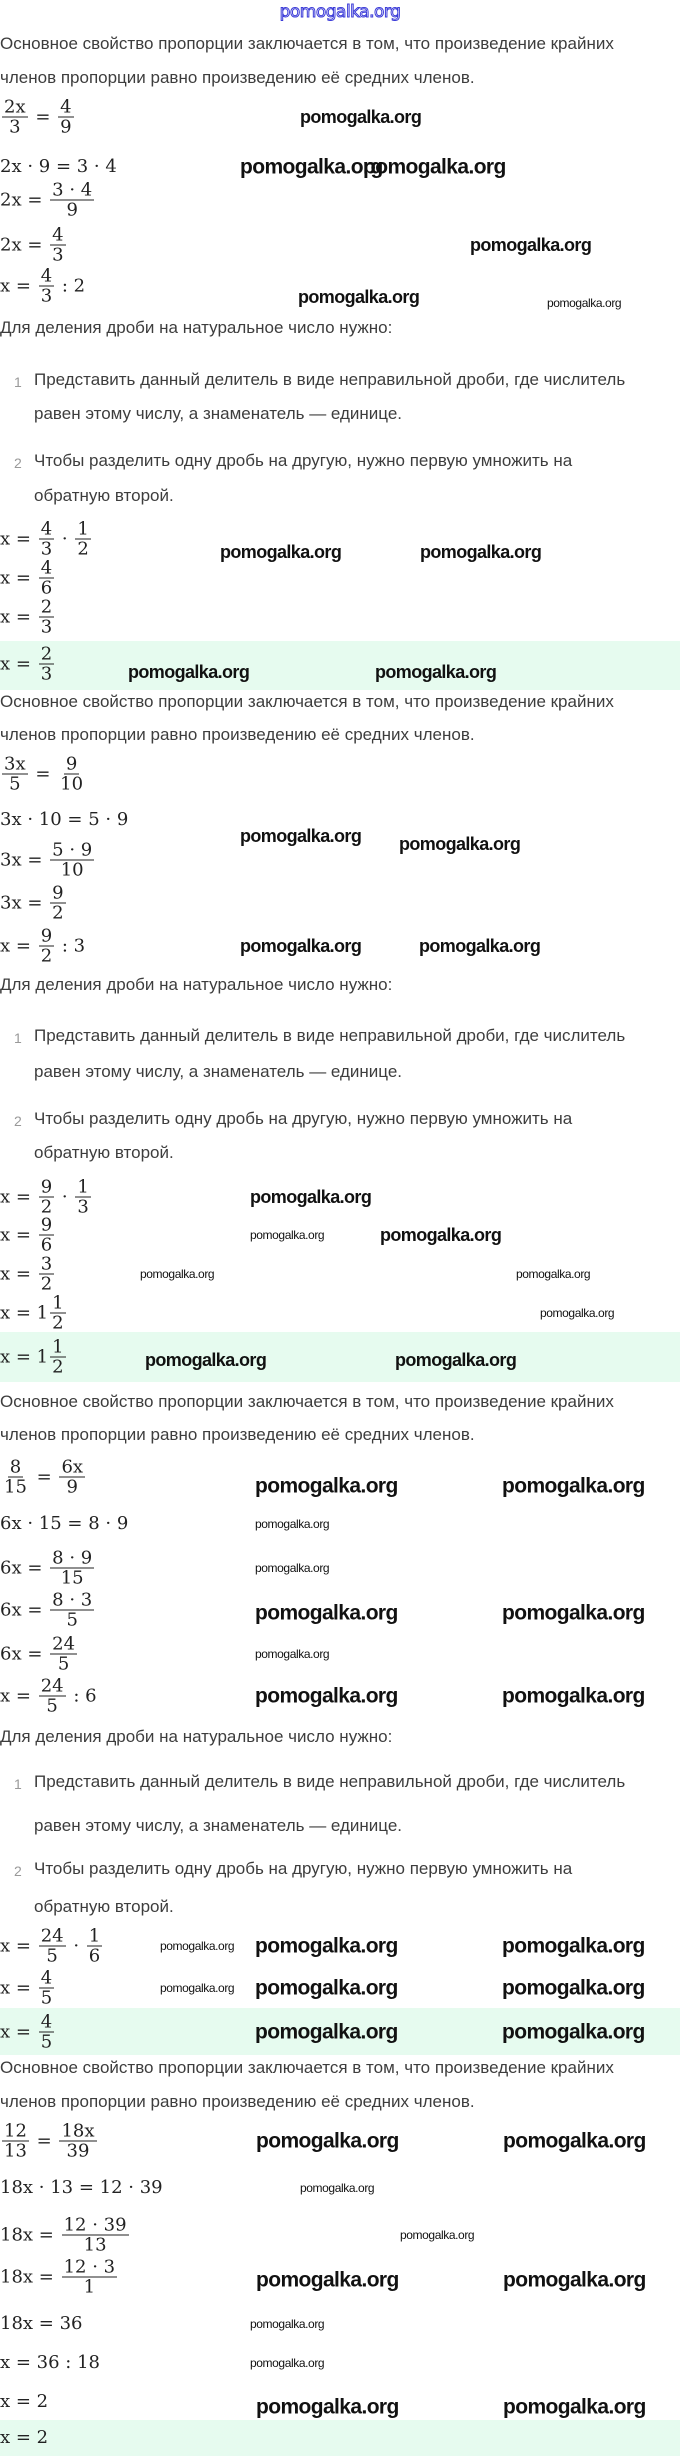 The width and height of the screenshot is (680, 2456). What do you see at coordinates (104, 1152) in the screenshot?
I see `list-item-text: обратную второй.` at bounding box center [104, 1152].